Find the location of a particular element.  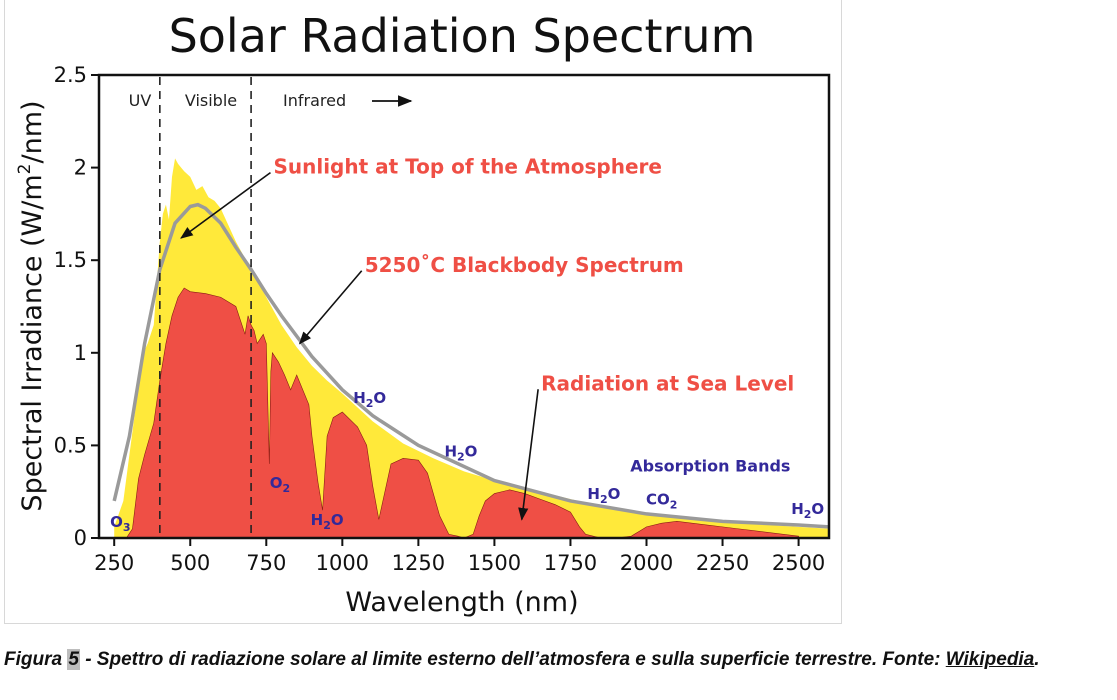

x-axis-label: Wavelength (nm) is located at coordinates (461, 602).